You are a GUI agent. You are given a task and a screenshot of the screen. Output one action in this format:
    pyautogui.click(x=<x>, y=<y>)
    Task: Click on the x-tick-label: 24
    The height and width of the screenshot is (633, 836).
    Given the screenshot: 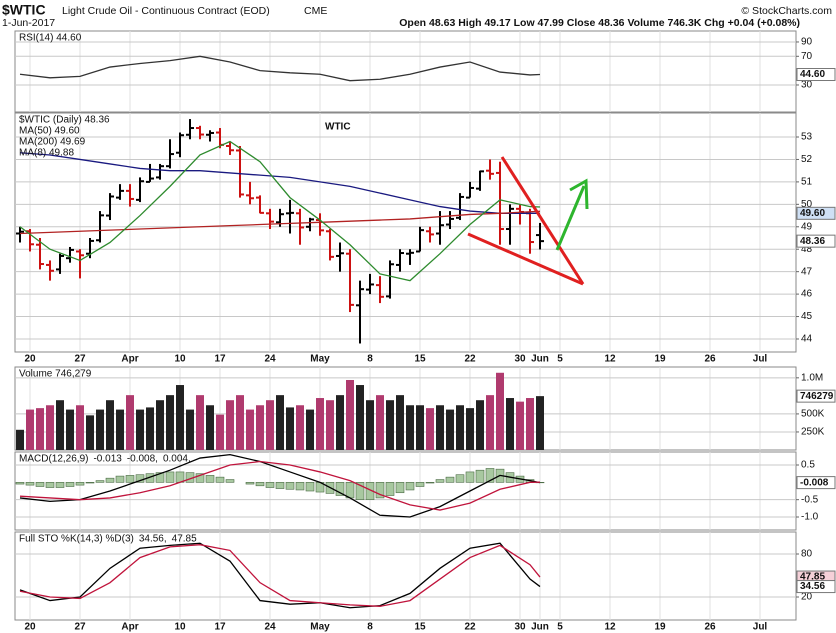 What is the action you would take?
    pyautogui.click(x=270, y=627)
    